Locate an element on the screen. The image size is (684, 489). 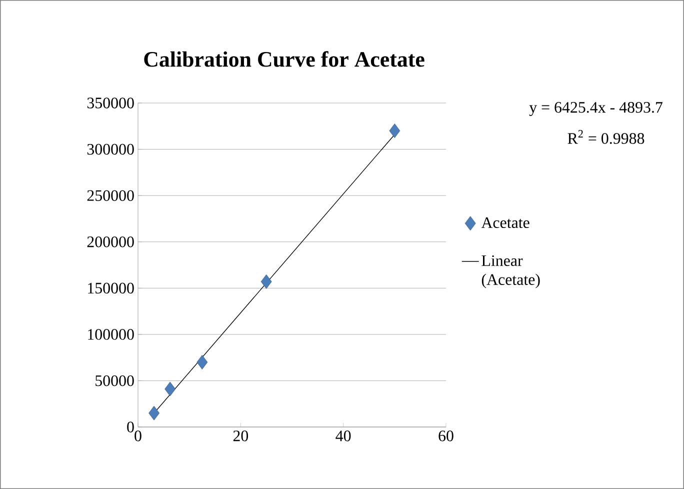
text: R$^{2}$ = 0.9988 is located at coordinates (606, 137).